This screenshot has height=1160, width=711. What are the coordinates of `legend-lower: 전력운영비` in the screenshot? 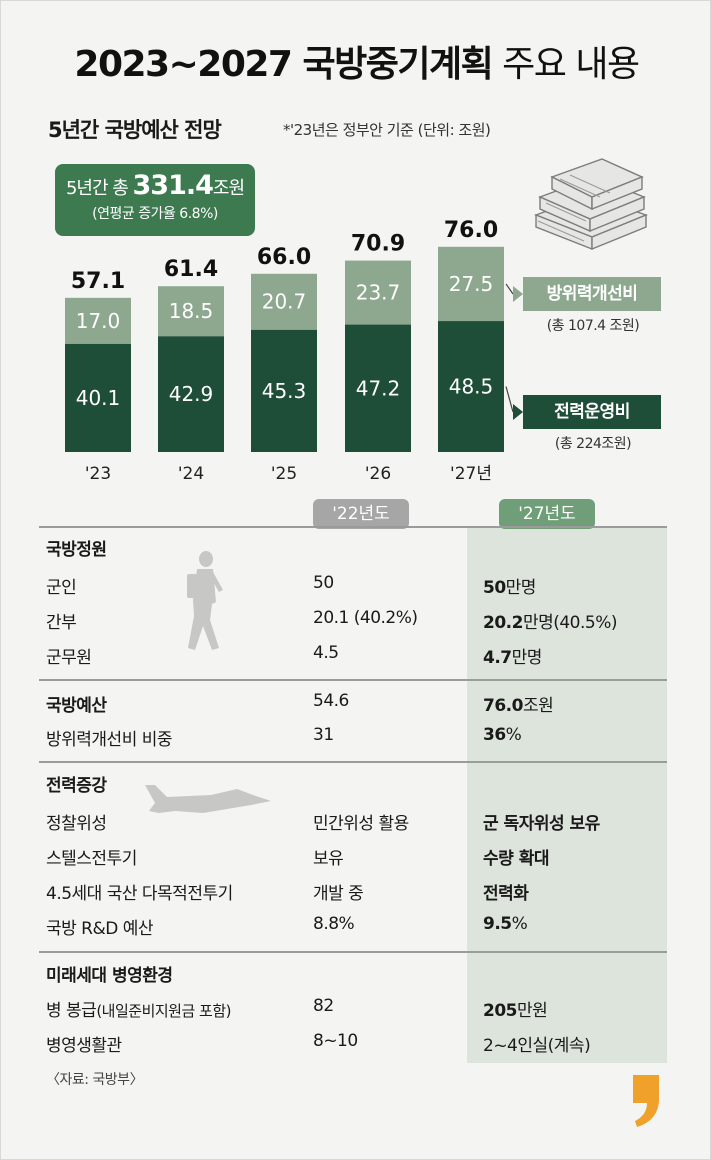 It's located at (592, 412).